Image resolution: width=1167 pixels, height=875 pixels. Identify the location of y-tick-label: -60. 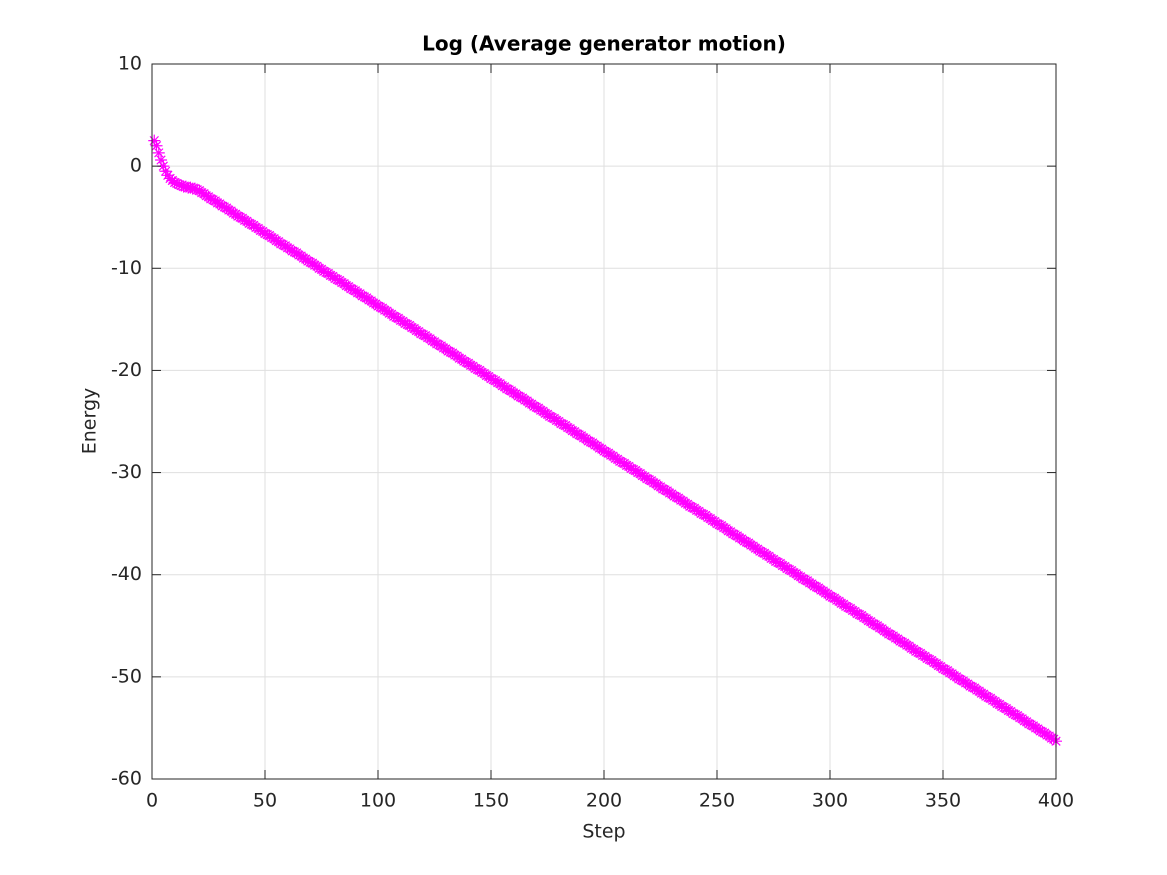
(126, 779).